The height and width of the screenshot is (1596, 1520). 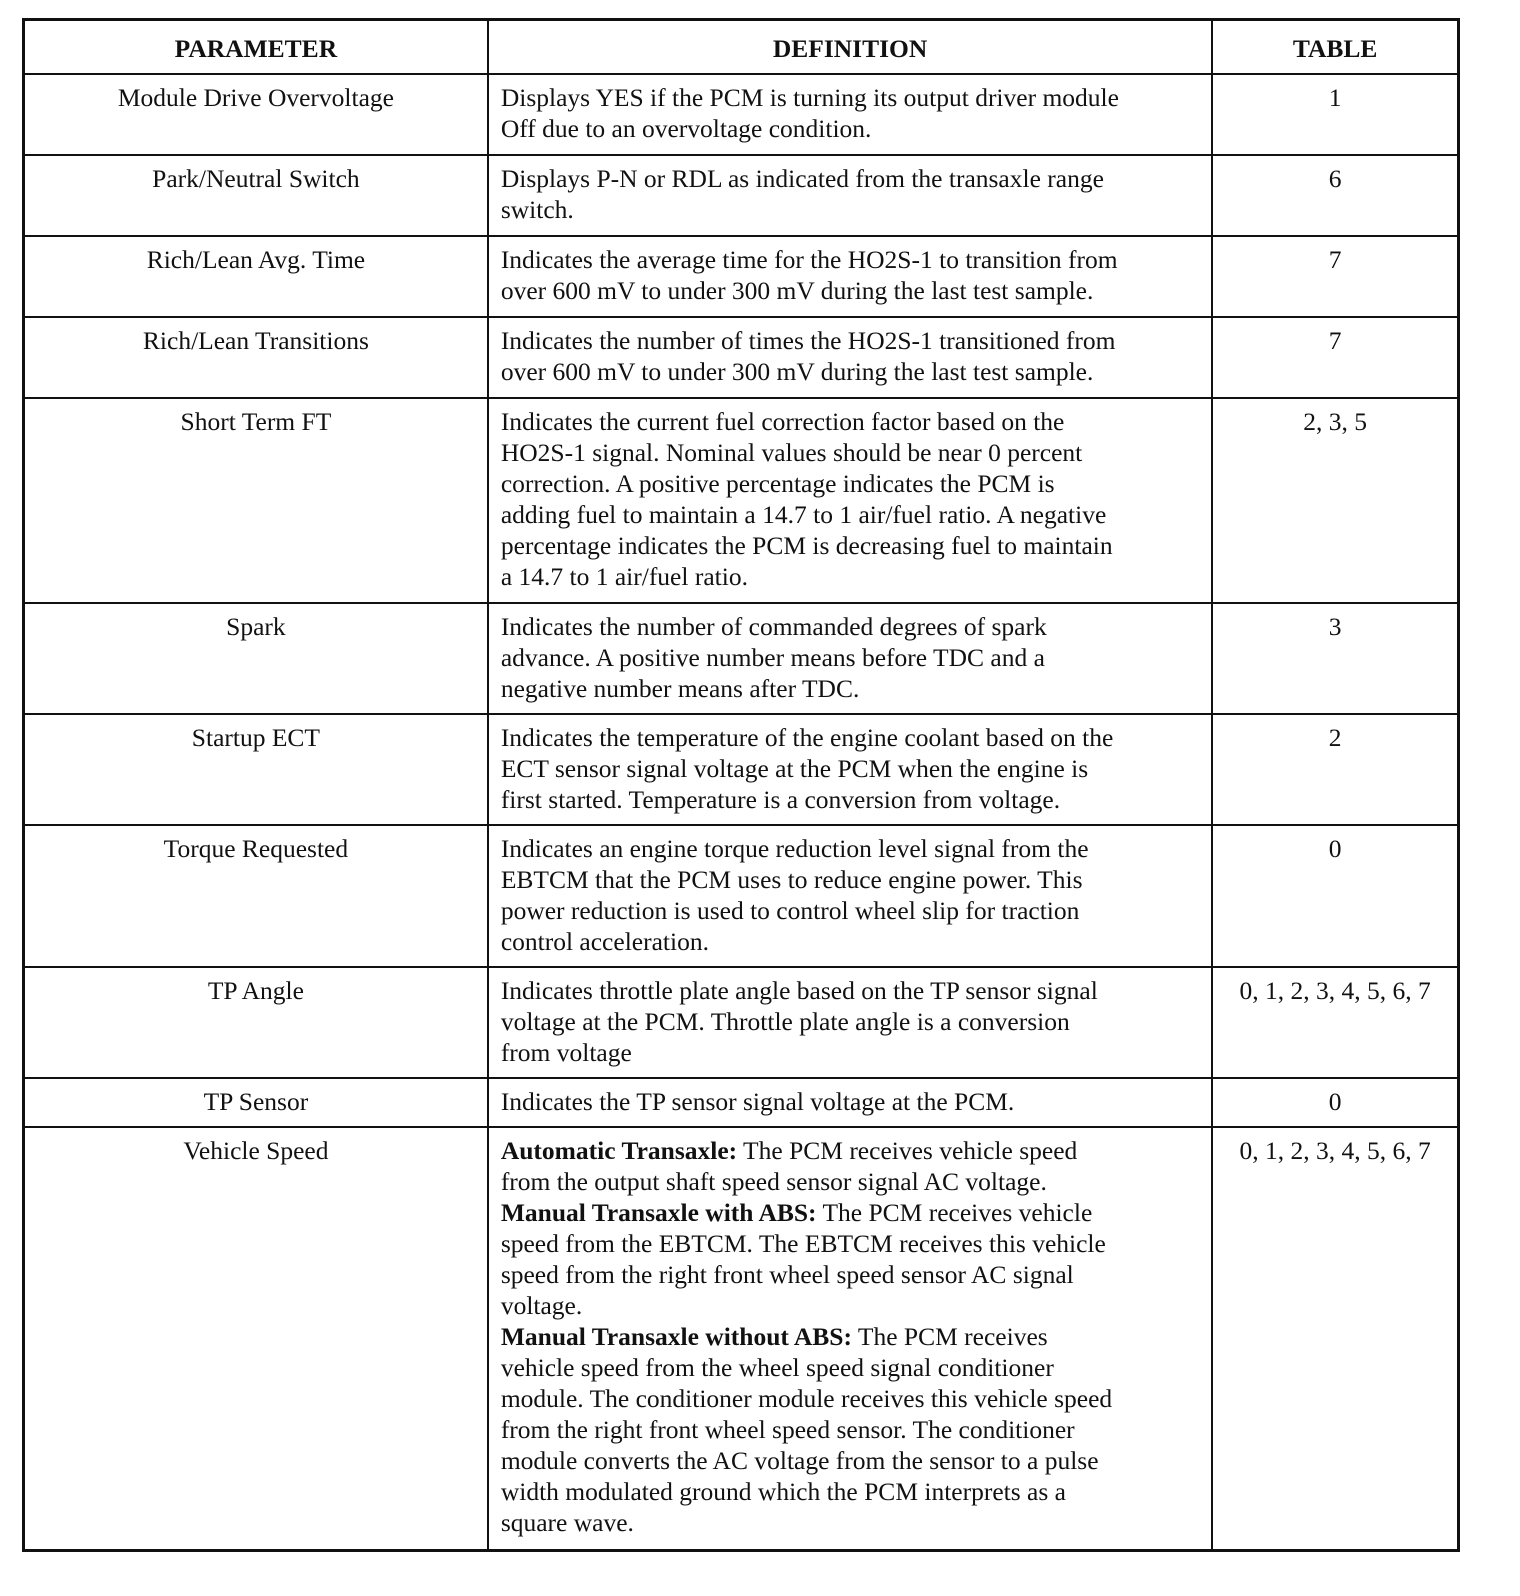 I want to click on table-cell: 2, 3, 5, so click(x=1335, y=500).